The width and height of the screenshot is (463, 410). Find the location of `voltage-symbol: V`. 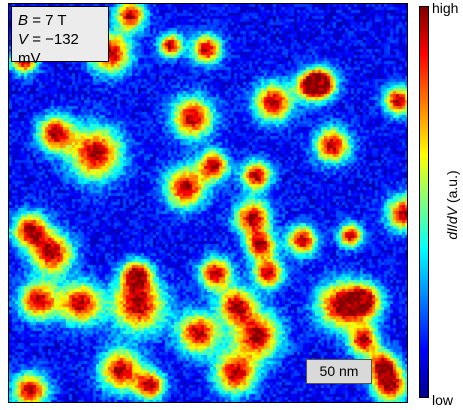

voltage-symbol: V is located at coordinates (23, 39).